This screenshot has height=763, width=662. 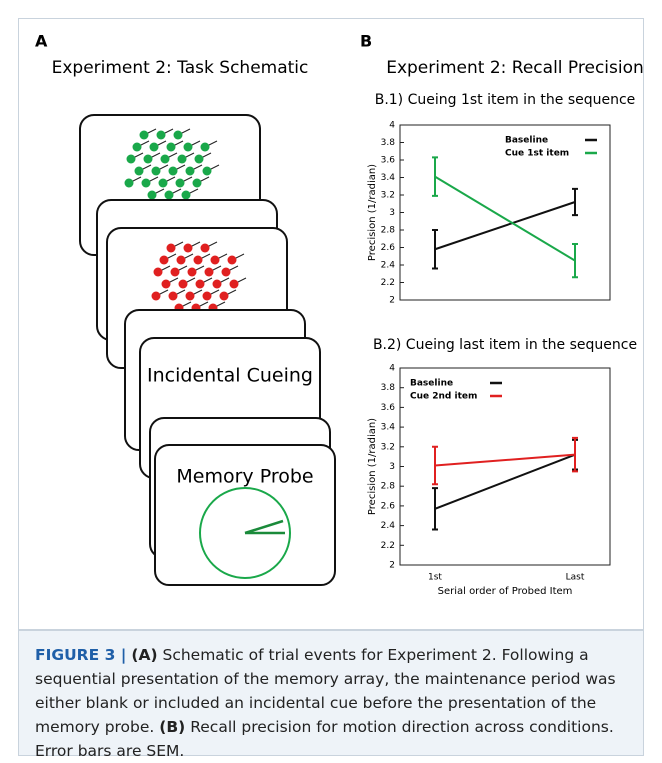 What do you see at coordinates (388, 266) in the screenshot?
I see `y-tick-label: 2.4` at bounding box center [388, 266].